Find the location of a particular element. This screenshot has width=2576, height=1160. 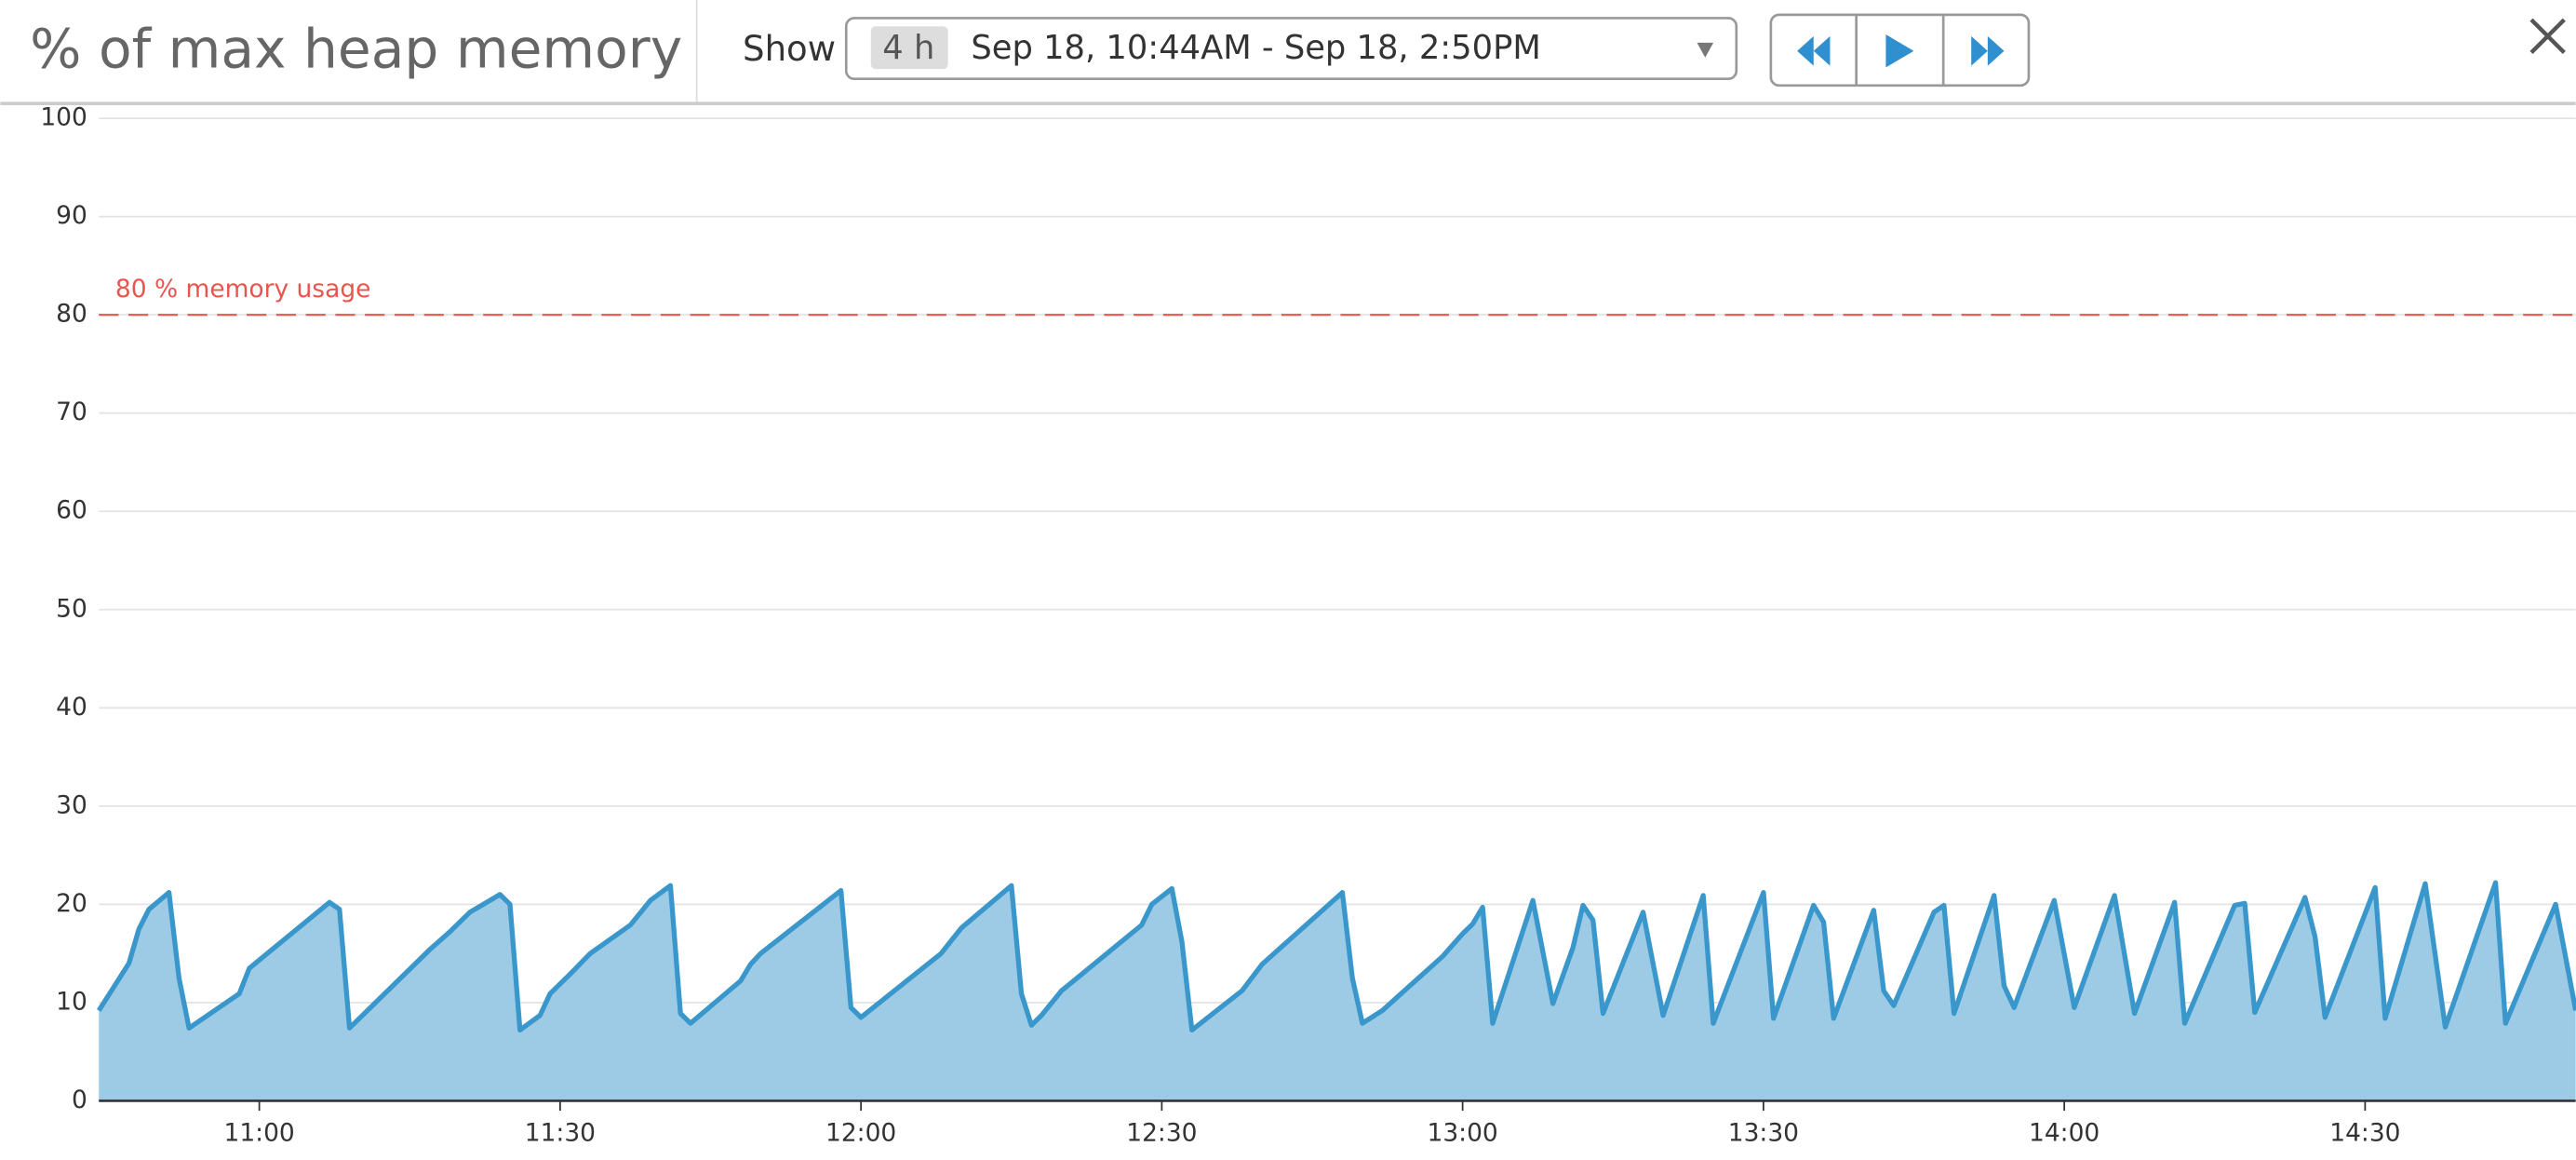

rewind-button-part is located at coordinates (1822, 50).